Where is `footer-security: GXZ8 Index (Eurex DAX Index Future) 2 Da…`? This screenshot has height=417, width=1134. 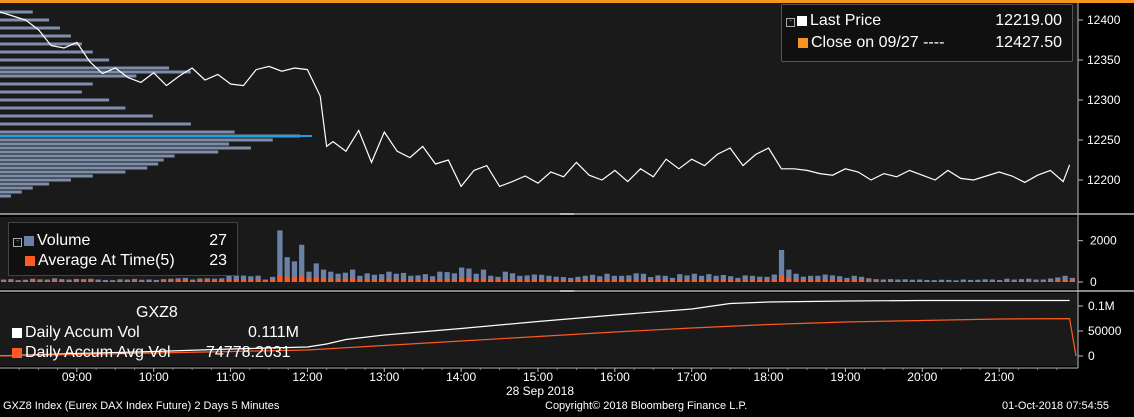
footer-security: GXZ8 Index (Eurex DAX Index Future) 2 Da… is located at coordinates (141, 406).